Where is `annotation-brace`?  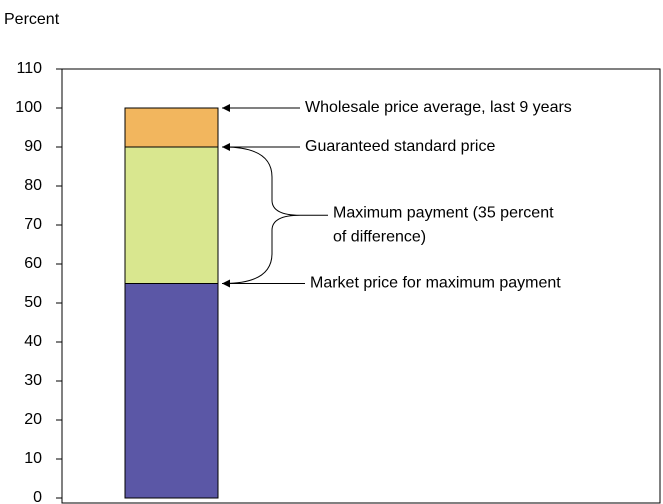
annotation-brace is located at coordinates (275, 215).